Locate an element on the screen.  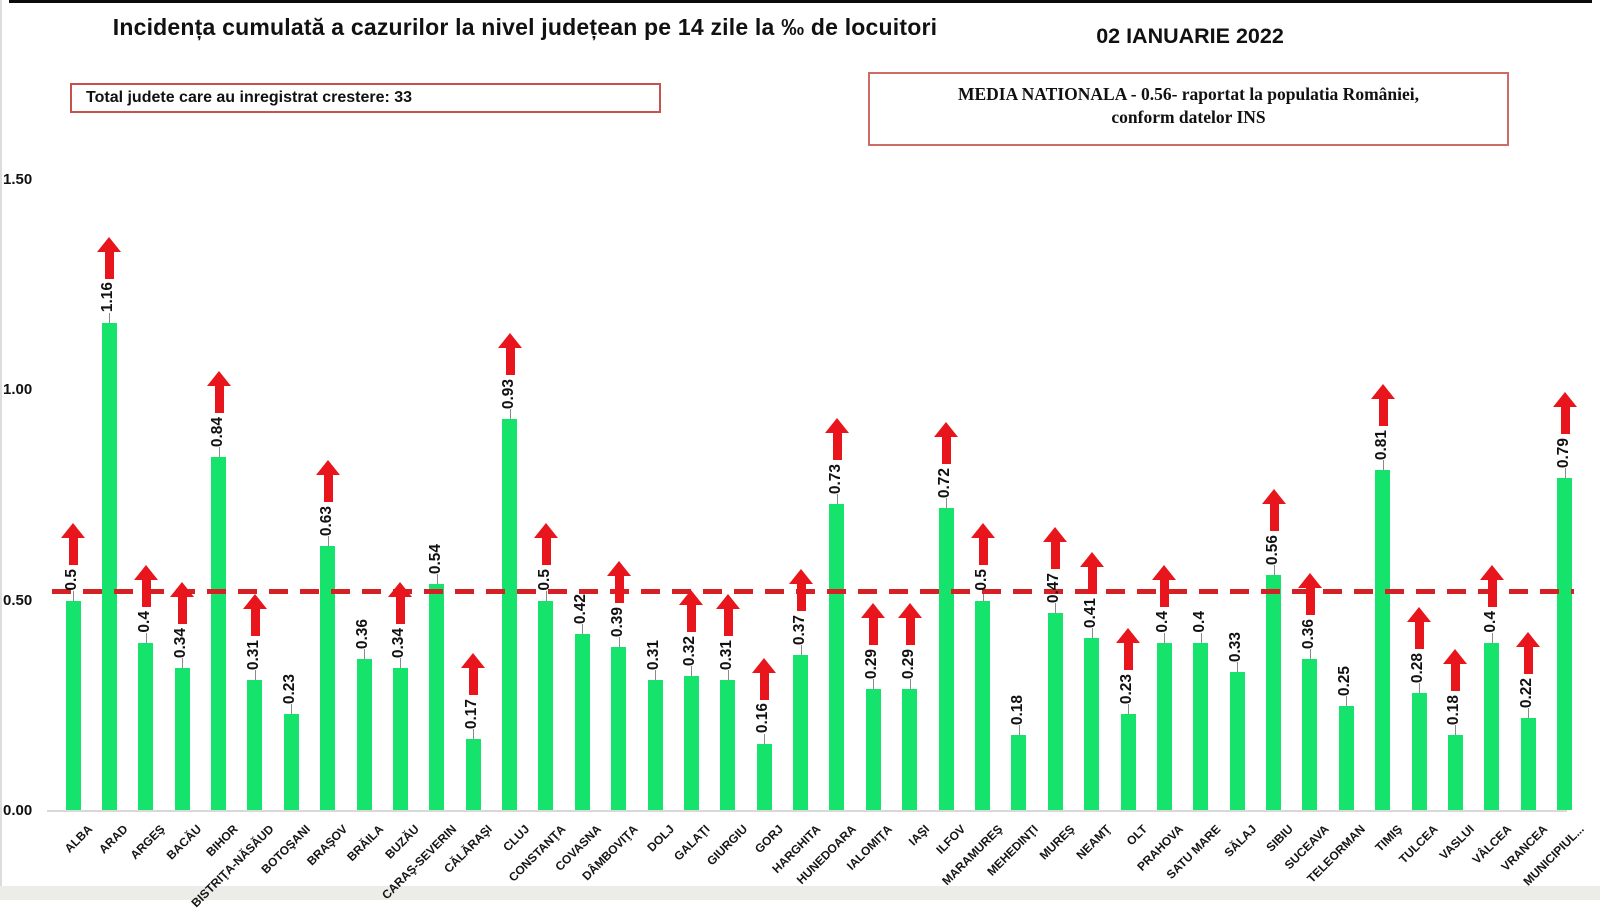
y-axis-tick-label: 1.50 is located at coordinates (18, 179).